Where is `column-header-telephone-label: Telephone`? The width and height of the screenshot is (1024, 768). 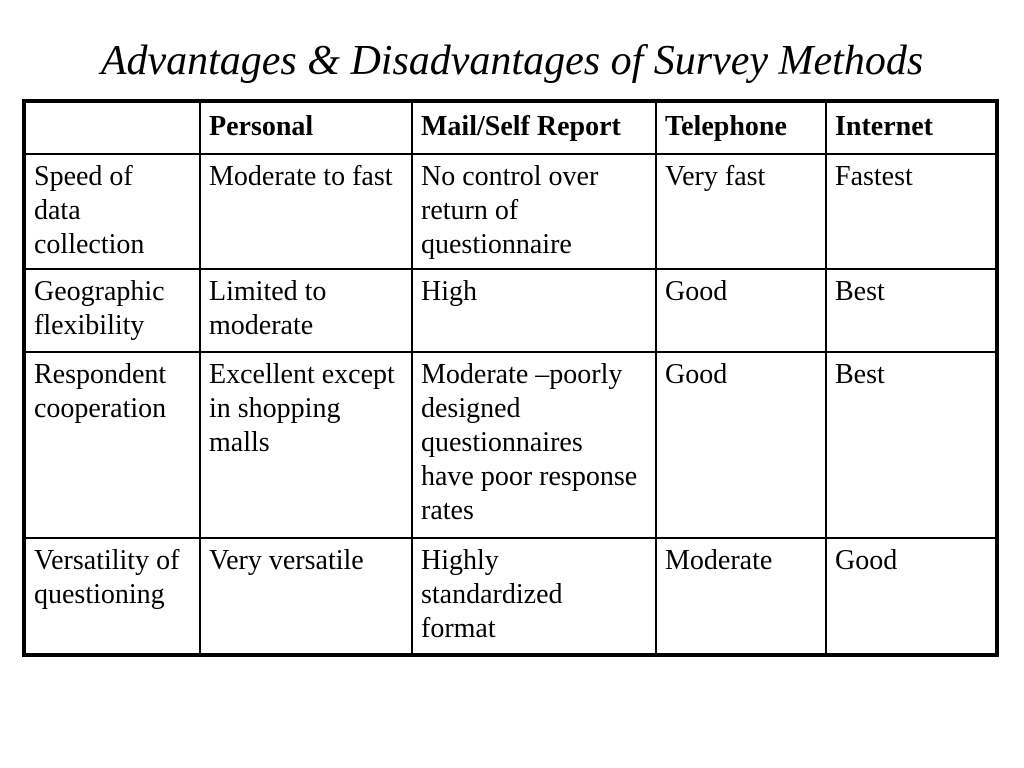
column-header-telephone-label: Telephone is located at coordinates (726, 126).